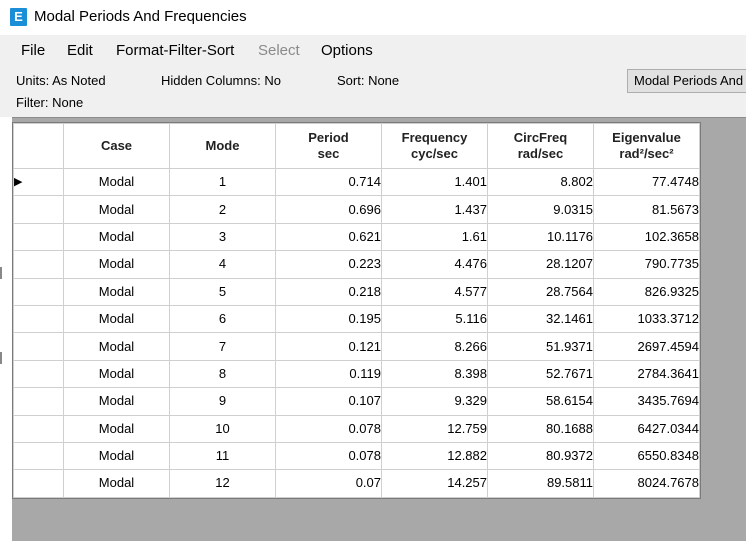 The height and width of the screenshot is (541, 746). I want to click on cell-circfreq: 52.7671, so click(540, 374).